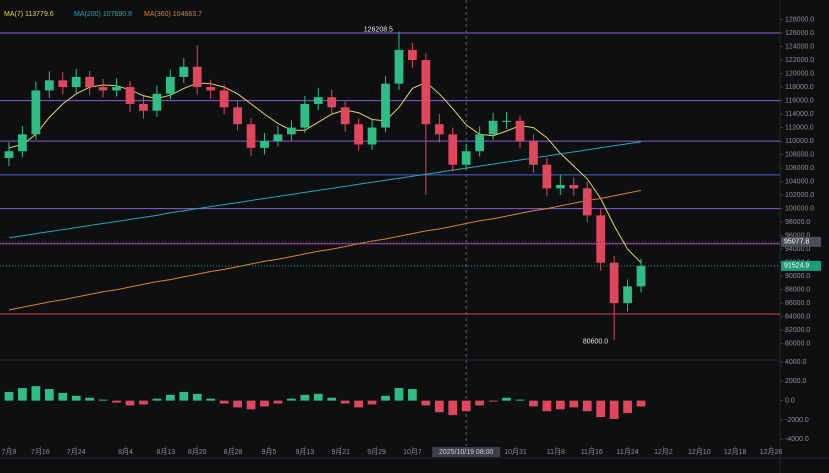 The height and width of the screenshot is (473, 829). What do you see at coordinates (663, 452) in the screenshot?
I see `x-tick-label: 12月2` at bounding box center [663, 452].